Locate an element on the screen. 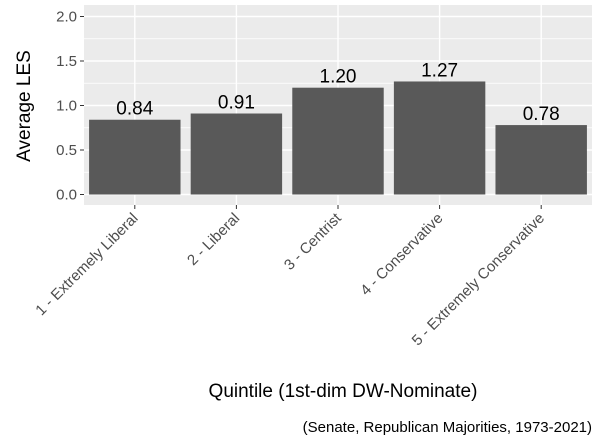 This screenshot has height=443, width=605. data-labels: 0.84 0.91 1.20 1.27 0.78 is located at coordinates (337, 92).